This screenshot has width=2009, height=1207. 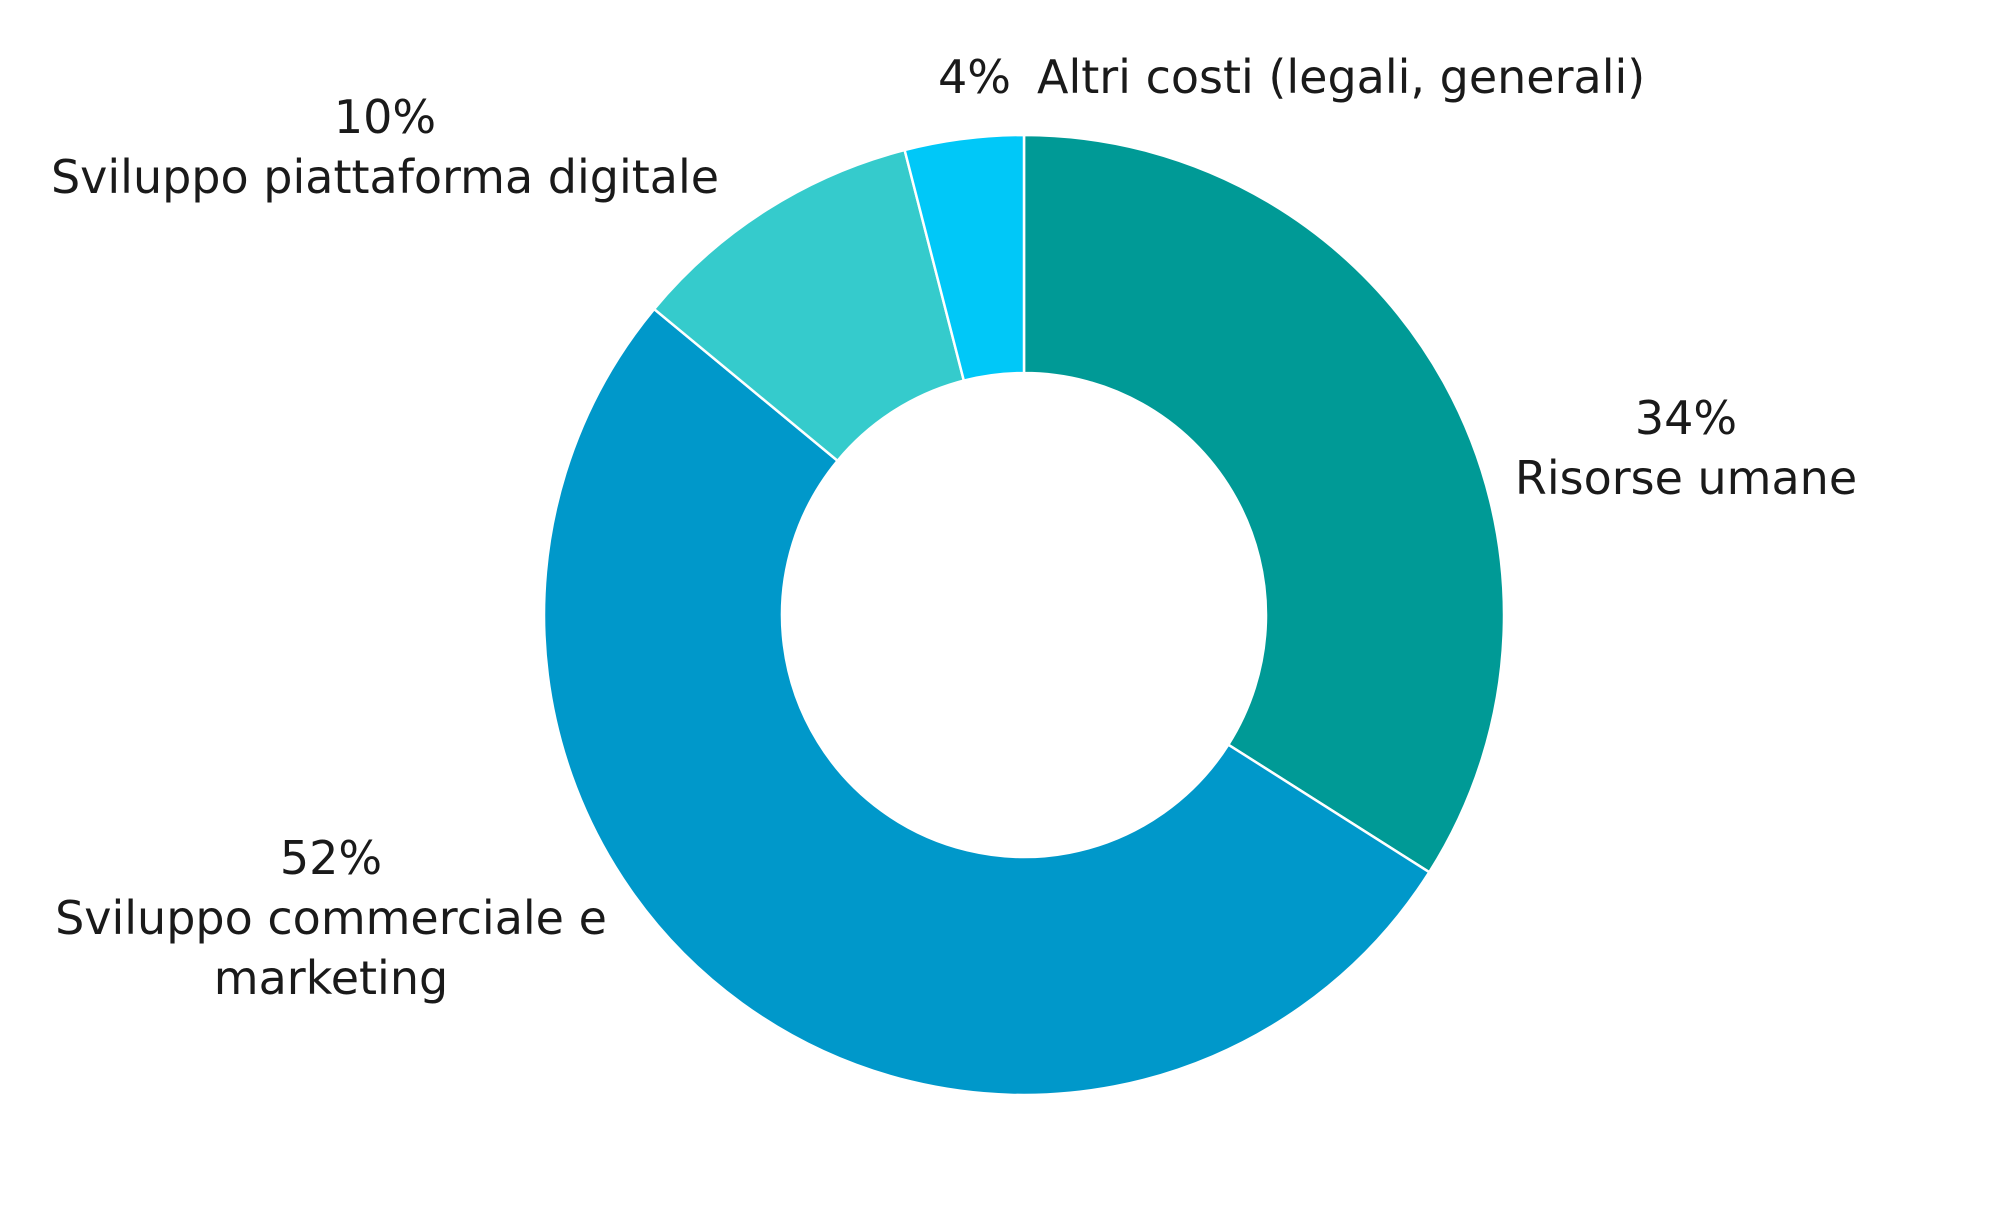 What do you see at coordinates (1341, 77) in the screenshot?
I see `slice-category-label: Altri costi (legali, generali)` at bounding box center [1341, 77].